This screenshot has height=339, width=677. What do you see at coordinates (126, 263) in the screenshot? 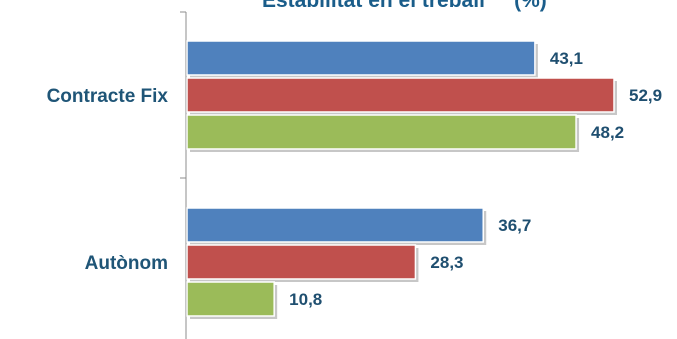
I see `category-label: Autònom` at bounding box center [126, 263].